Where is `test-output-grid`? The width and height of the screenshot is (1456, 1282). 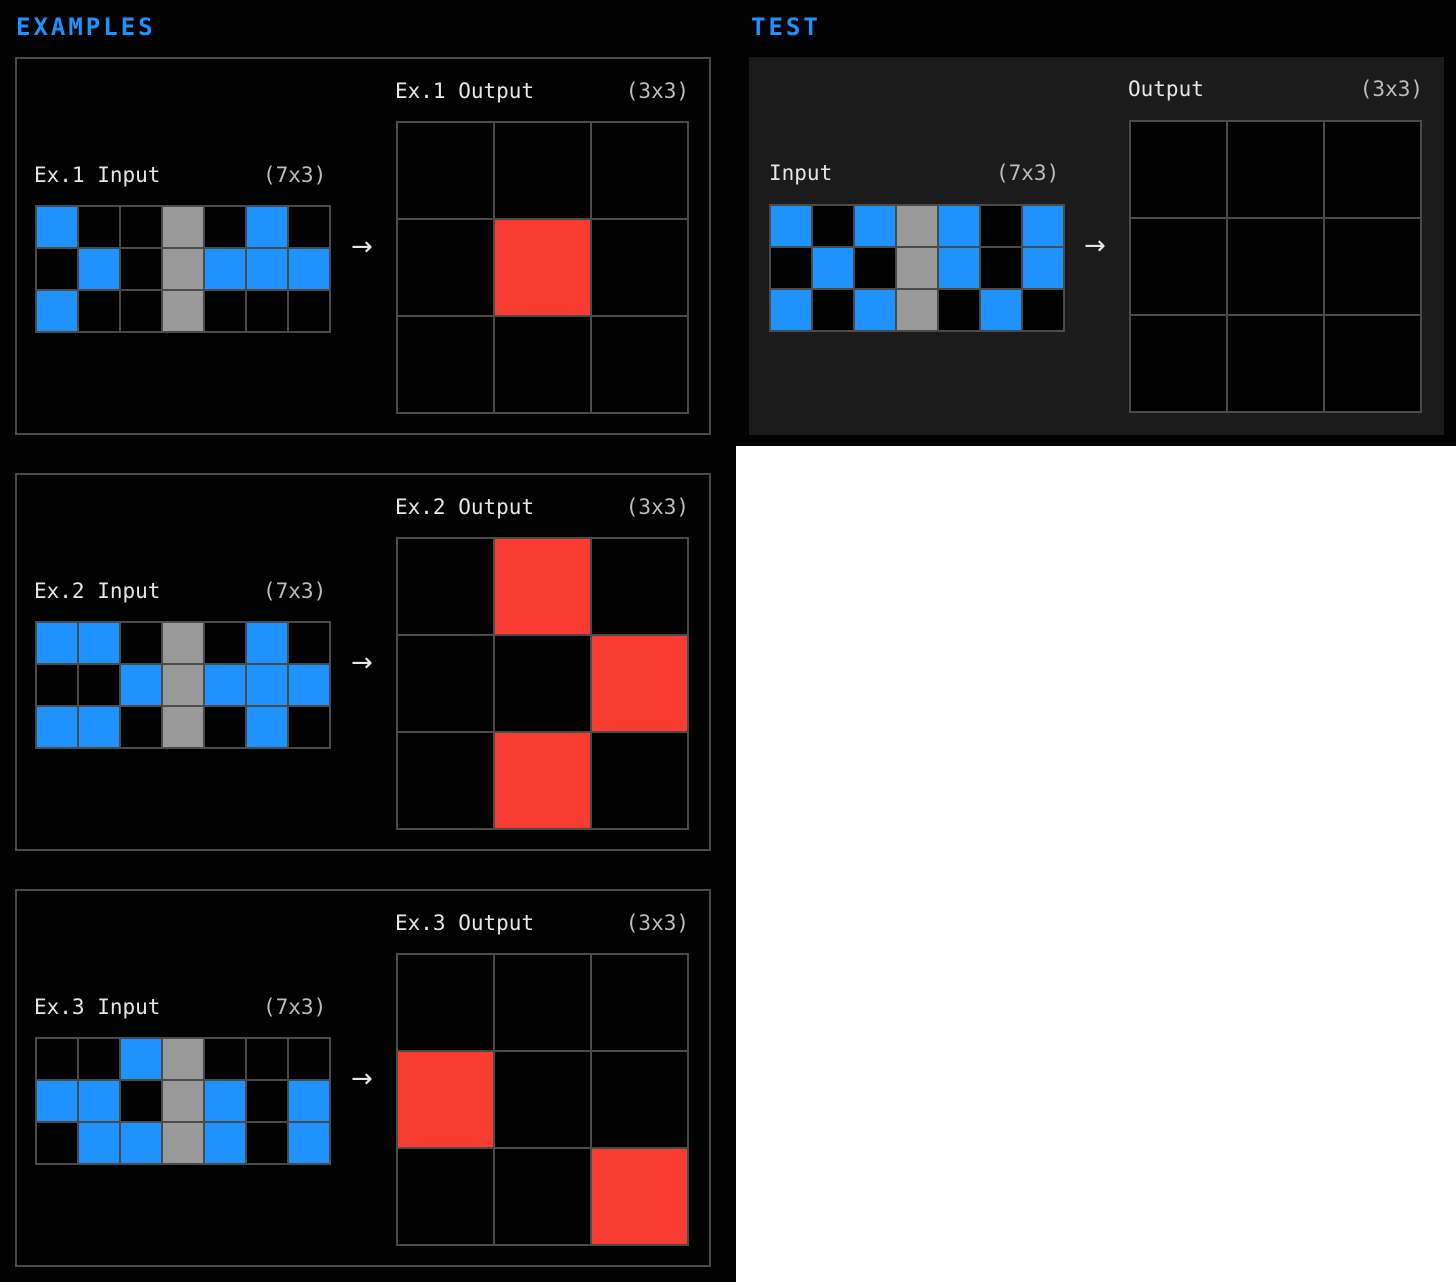
test-output-grid is located at coordinates (1275, 266).